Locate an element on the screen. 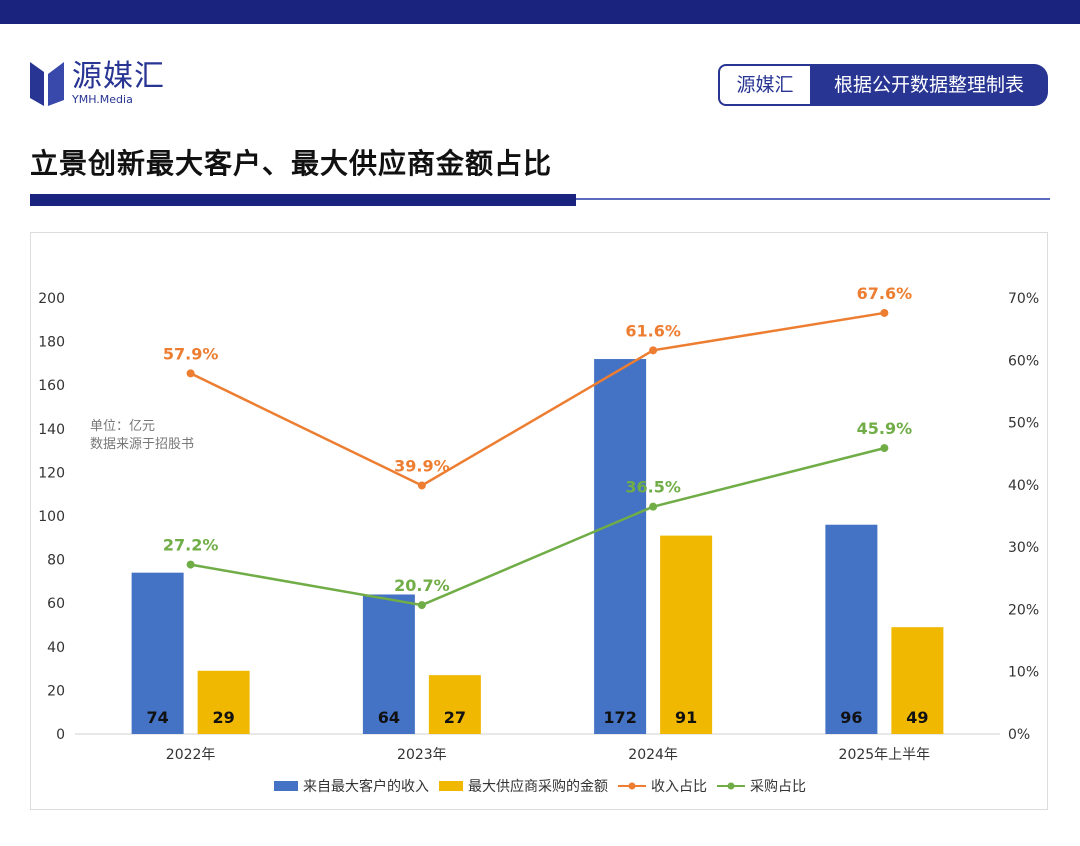 The width and height of the screenshot is (1080, 846). top-bar is located at coordinates (540, 12).